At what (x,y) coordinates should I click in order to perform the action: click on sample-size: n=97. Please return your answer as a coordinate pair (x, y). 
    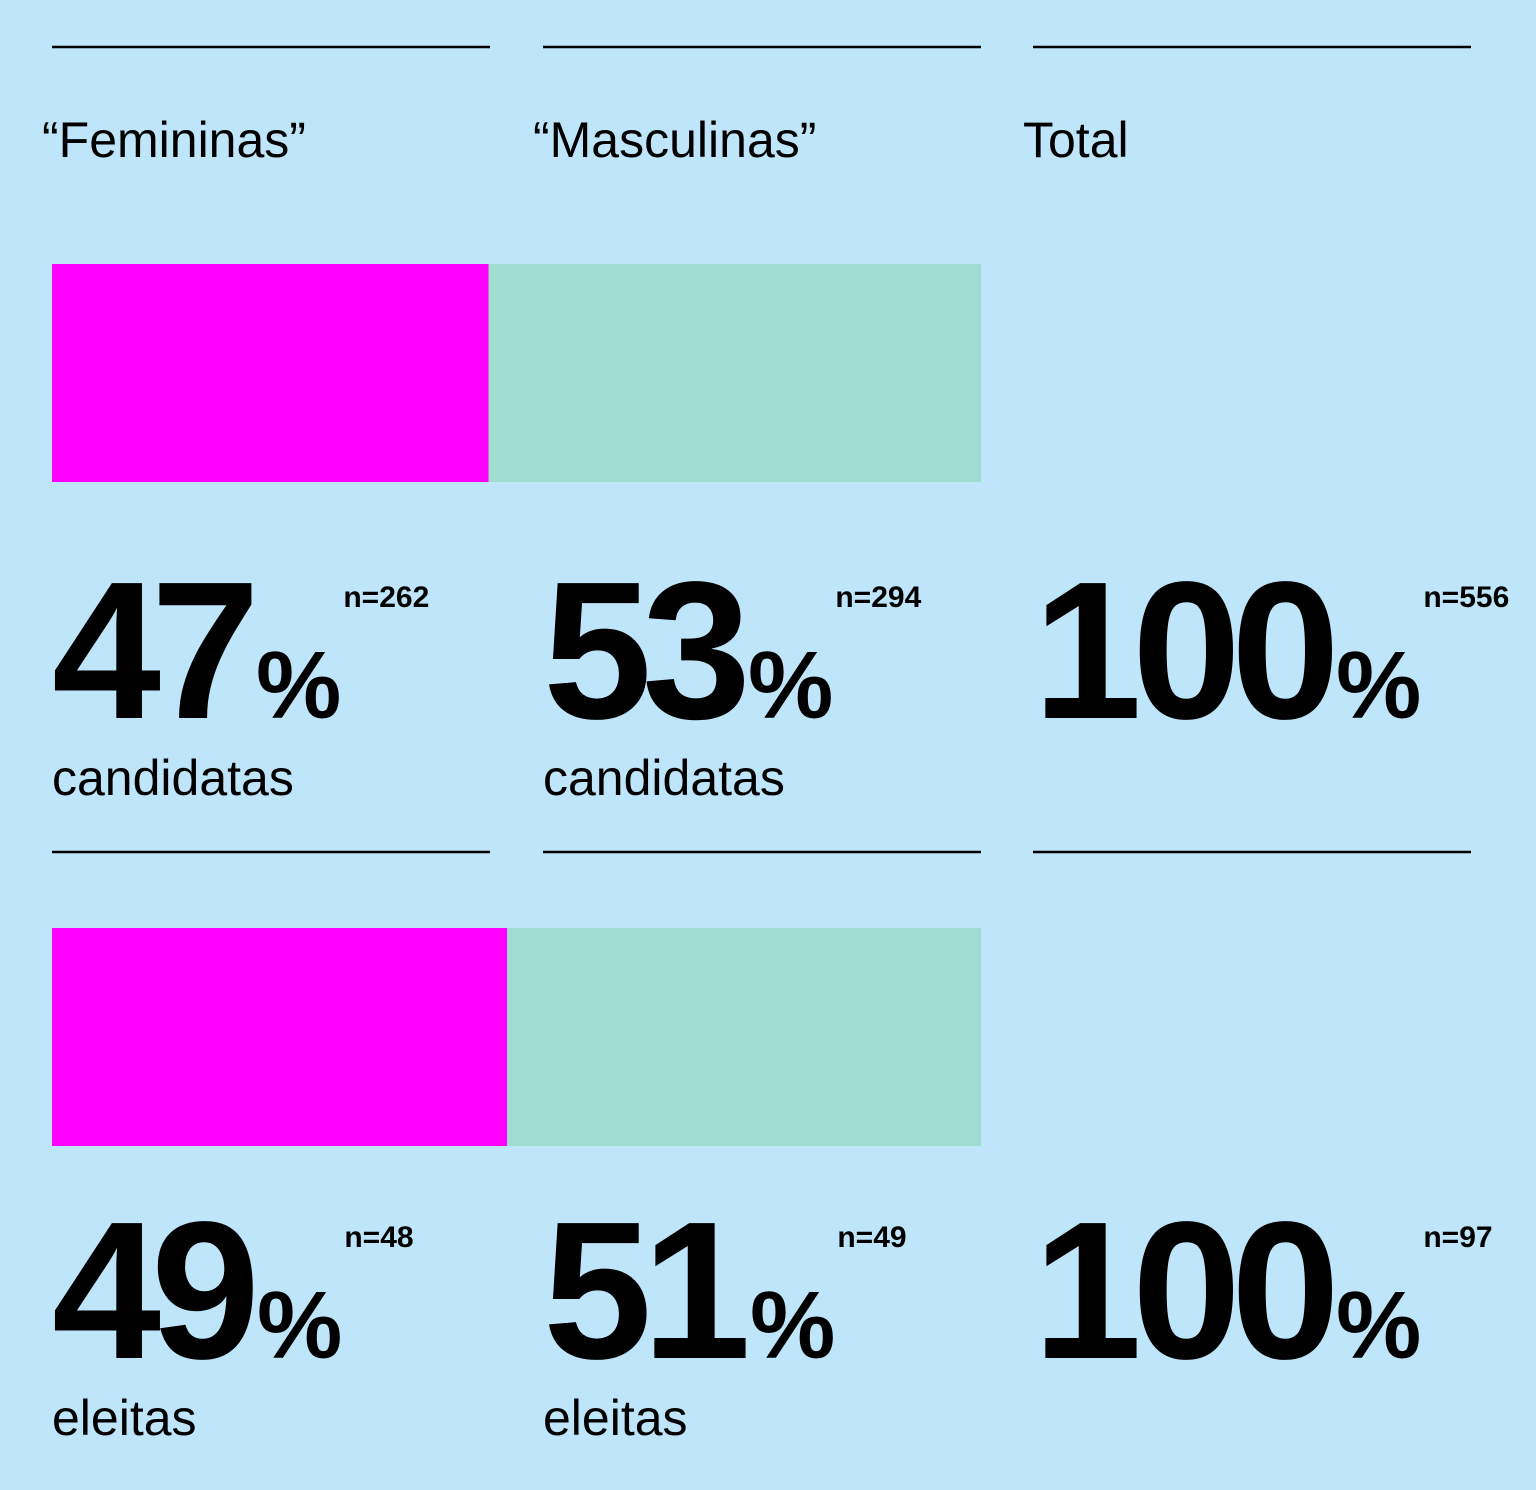
    Looking at the image, I should click on (1457, 1237).